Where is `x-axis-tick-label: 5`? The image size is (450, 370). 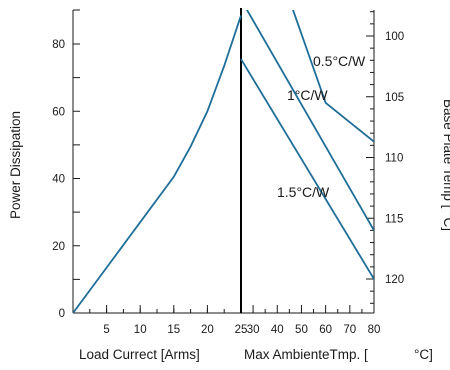
x-axis-tick-label: 5 is located at coordinates (106, 330).